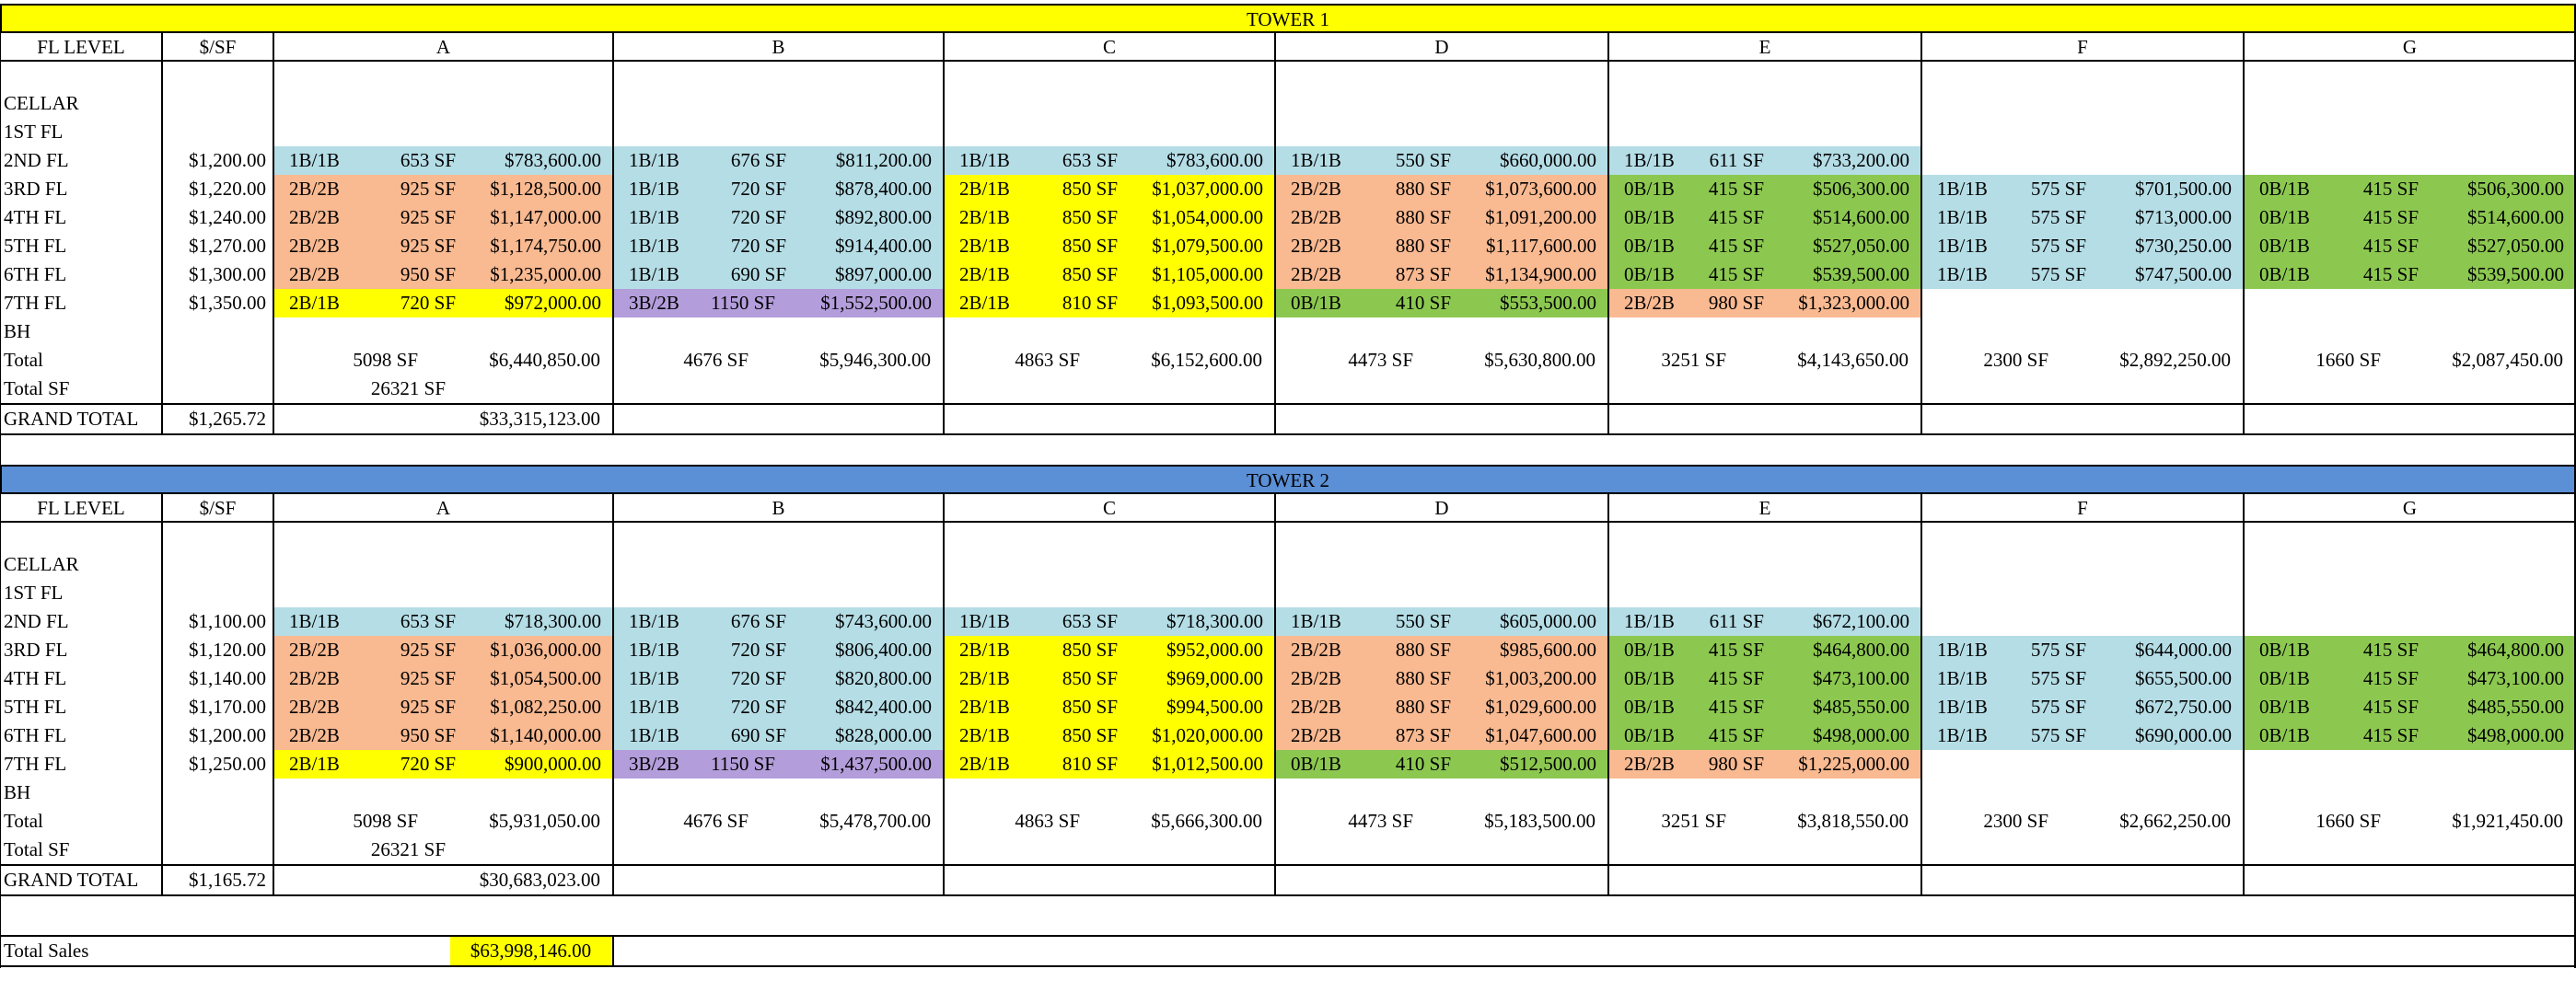 The height and width of the screenshot is (992, 2576). What do you see at coordinates (46, 951) in the screenshot?
I see `total-sales-label: Total Sales` at bounding box center [46, 951].